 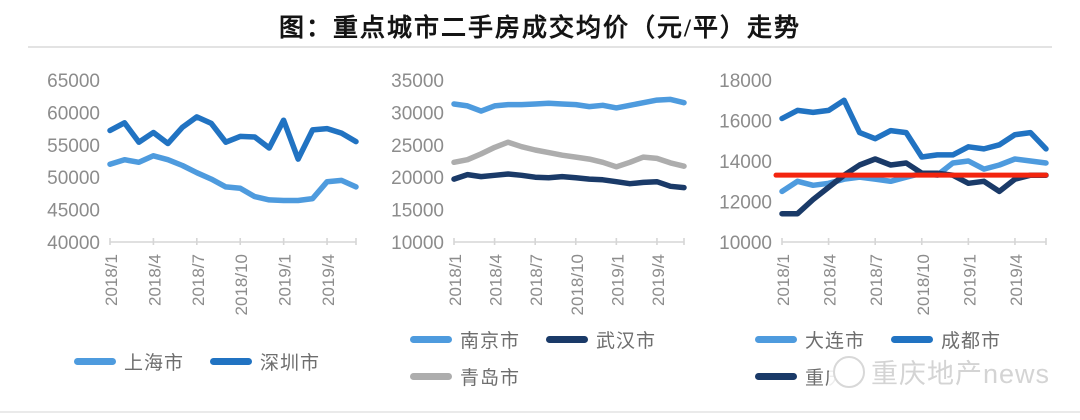 What do you see at coordinates (912, 339) in the screenshot?
I see `legend-swatch-chengdu-icon` at bounding box center [912, 339].